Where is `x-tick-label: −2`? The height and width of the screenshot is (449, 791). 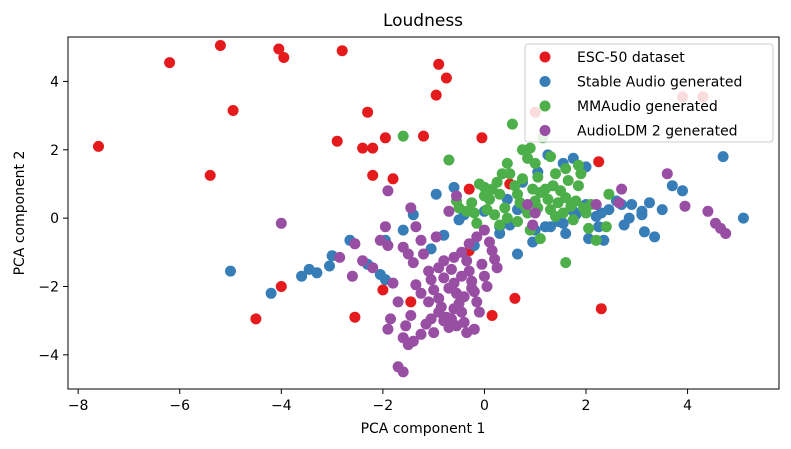
x-tick-label: −2 is located at coordinates (383, 406).